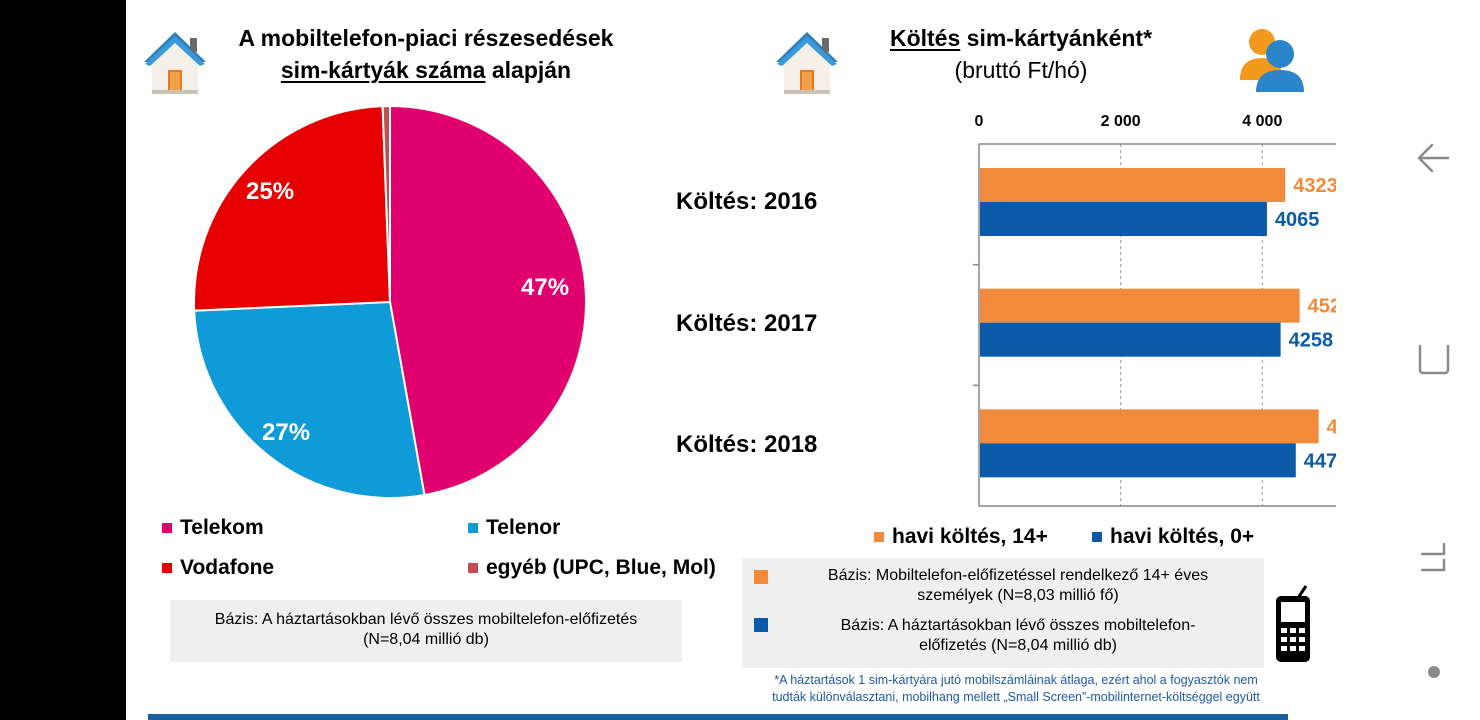  Describe the element at coordinates (1262, 121) in the screenshot. I see `x-tick-label: 4 000` at that location.